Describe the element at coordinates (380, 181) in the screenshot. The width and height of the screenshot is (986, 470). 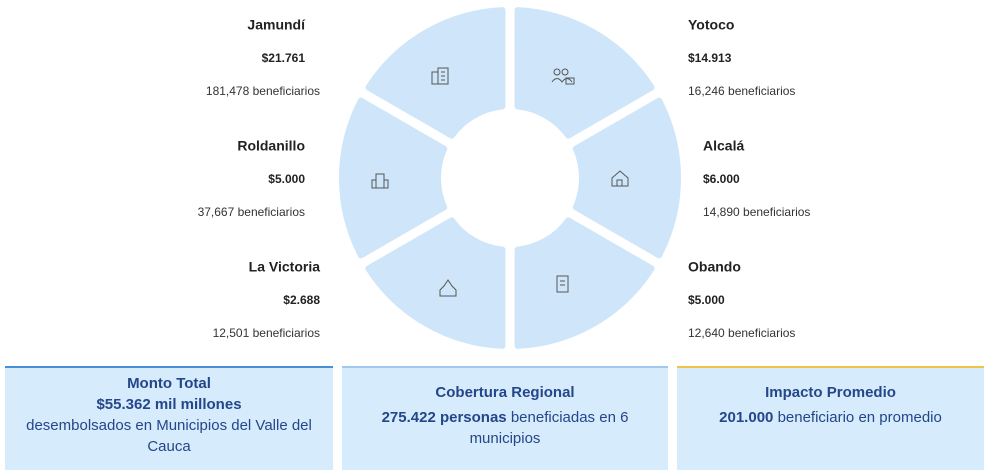
I see `icon-building` at that location.